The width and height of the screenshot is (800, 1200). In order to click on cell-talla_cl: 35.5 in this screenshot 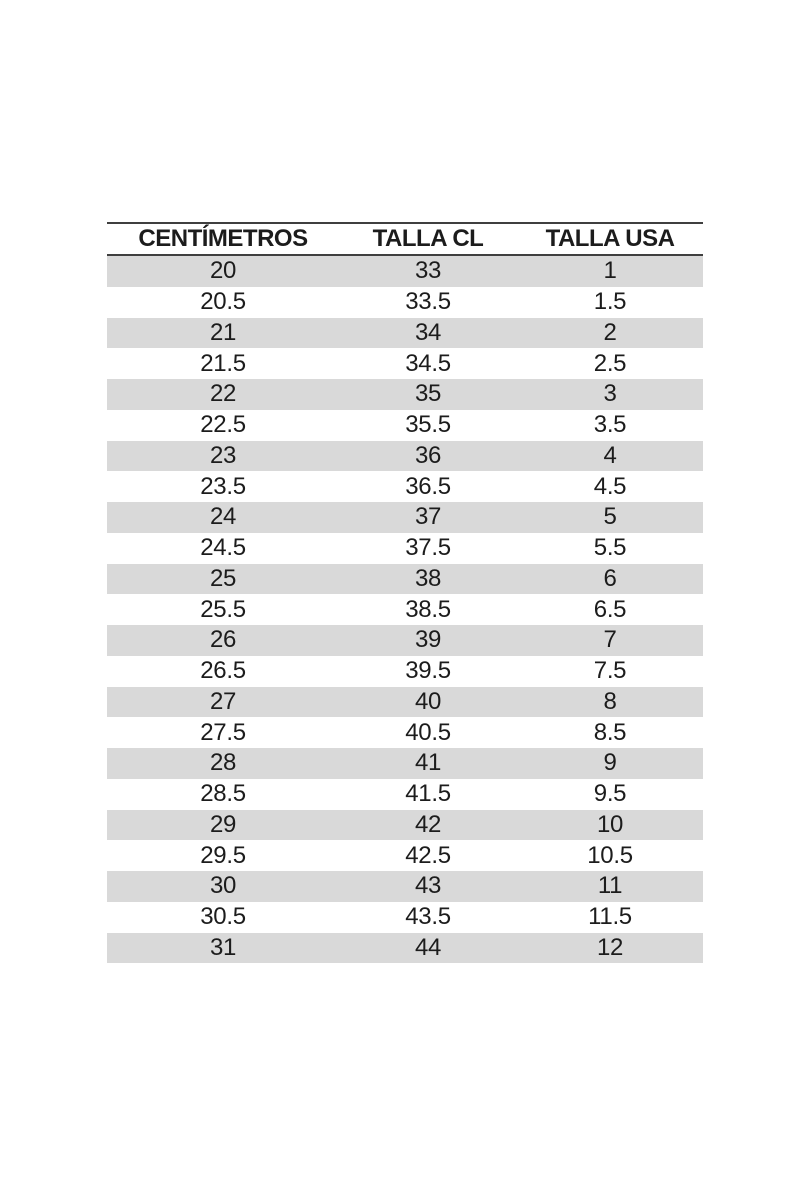, I will do `click(428, 425)`.